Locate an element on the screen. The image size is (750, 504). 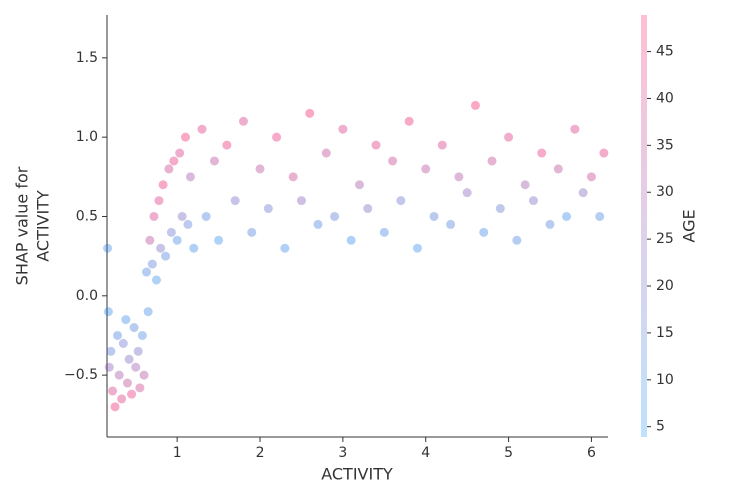
y-tick-label: 0.0 is located at coordinates (87, 296).